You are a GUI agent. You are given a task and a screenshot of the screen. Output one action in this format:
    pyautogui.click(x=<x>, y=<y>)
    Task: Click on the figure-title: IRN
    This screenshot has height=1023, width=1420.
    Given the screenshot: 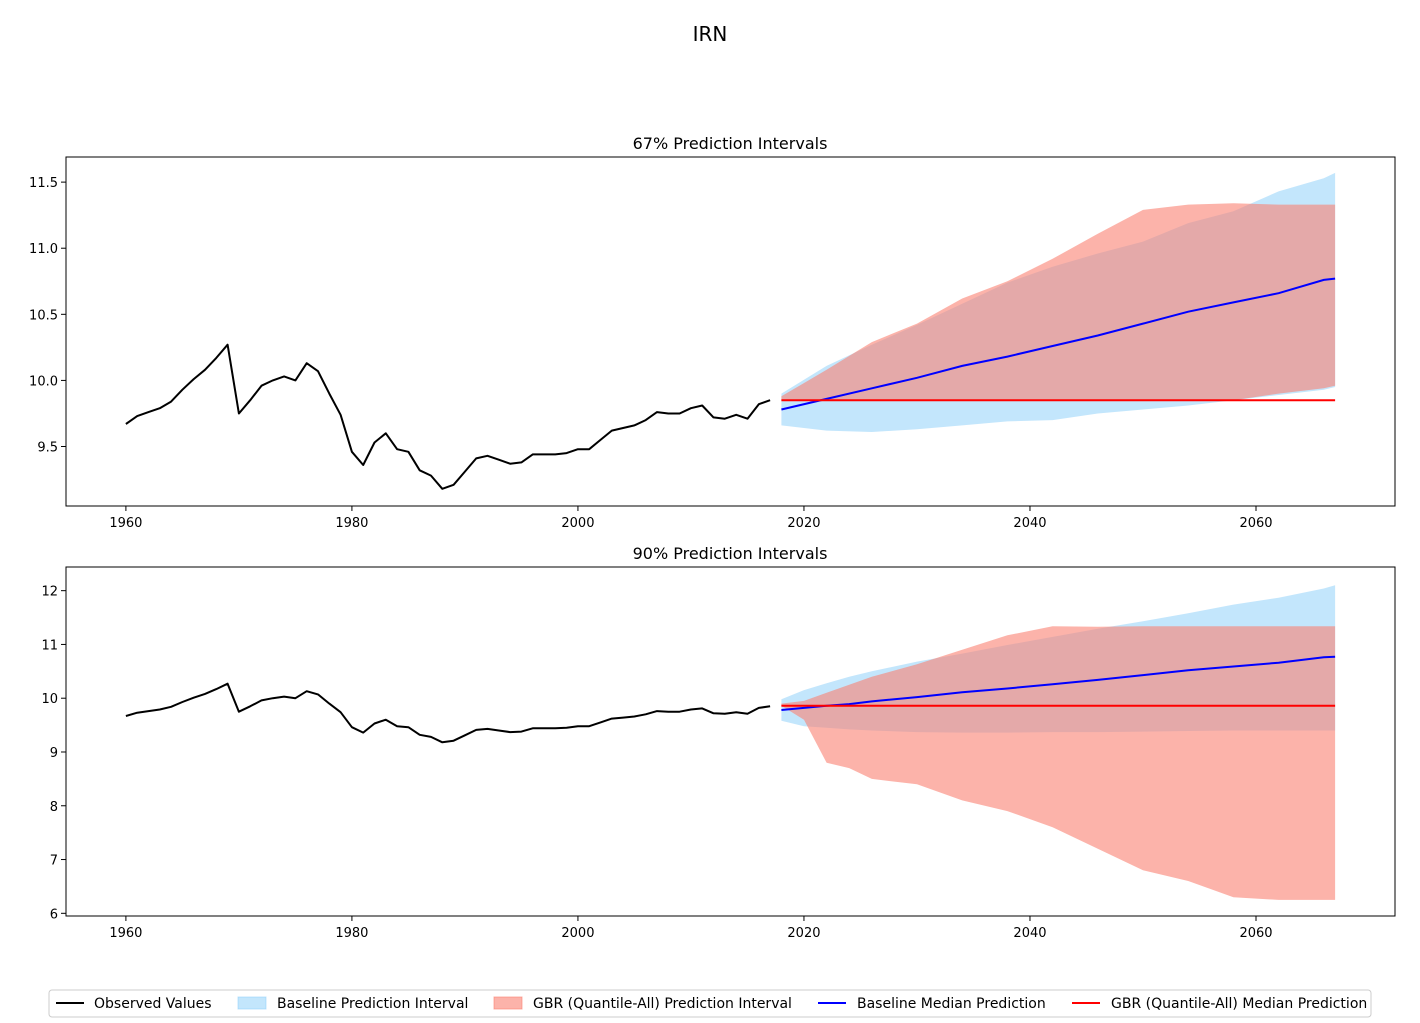 What is the action you would take?
    pyautogui.click(x=710, y=34)
    